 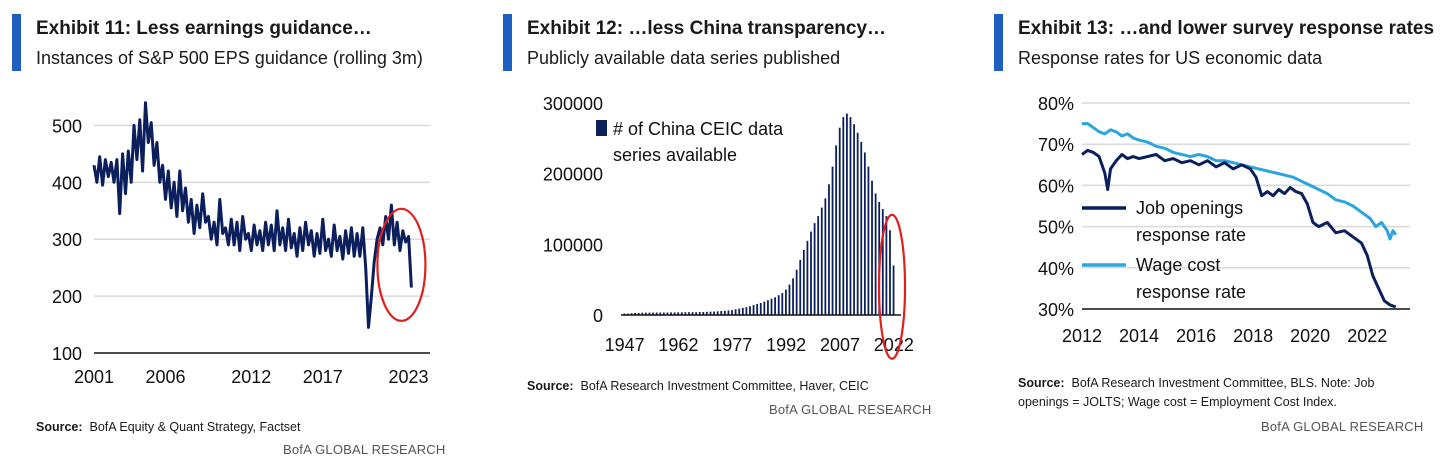 I want to click on x-tick-label: 2012, so click(x=1082, y=336).